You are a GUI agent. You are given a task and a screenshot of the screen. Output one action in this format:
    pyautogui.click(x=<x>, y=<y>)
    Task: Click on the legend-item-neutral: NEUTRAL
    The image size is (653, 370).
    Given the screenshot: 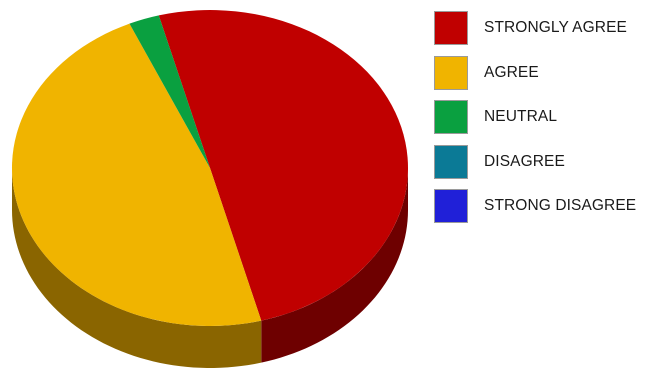 What is the action you would take?
    pyautogui.click(x=535, y=117)
    